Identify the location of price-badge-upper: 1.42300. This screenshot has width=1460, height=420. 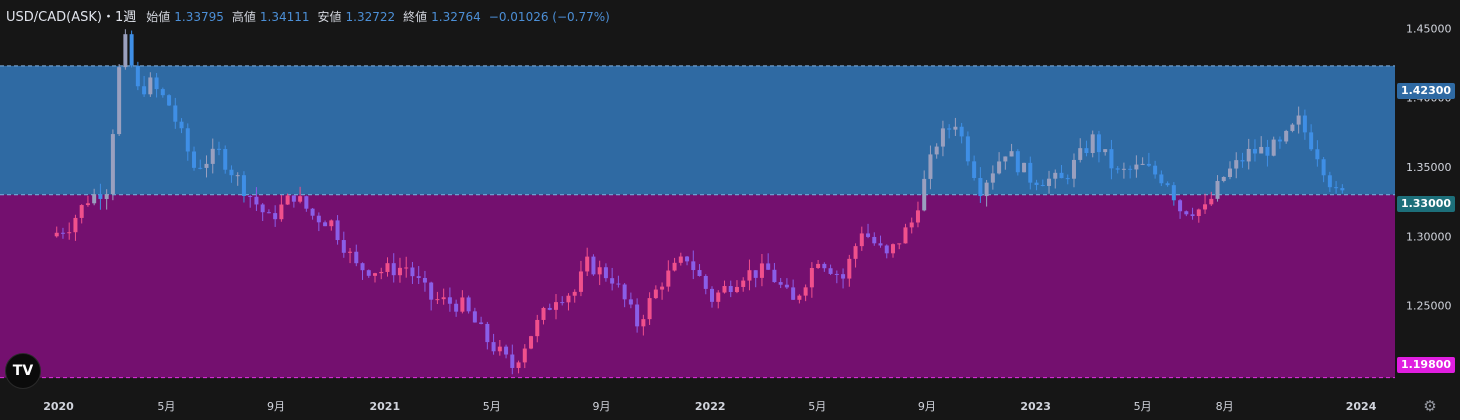
(1426, 91).